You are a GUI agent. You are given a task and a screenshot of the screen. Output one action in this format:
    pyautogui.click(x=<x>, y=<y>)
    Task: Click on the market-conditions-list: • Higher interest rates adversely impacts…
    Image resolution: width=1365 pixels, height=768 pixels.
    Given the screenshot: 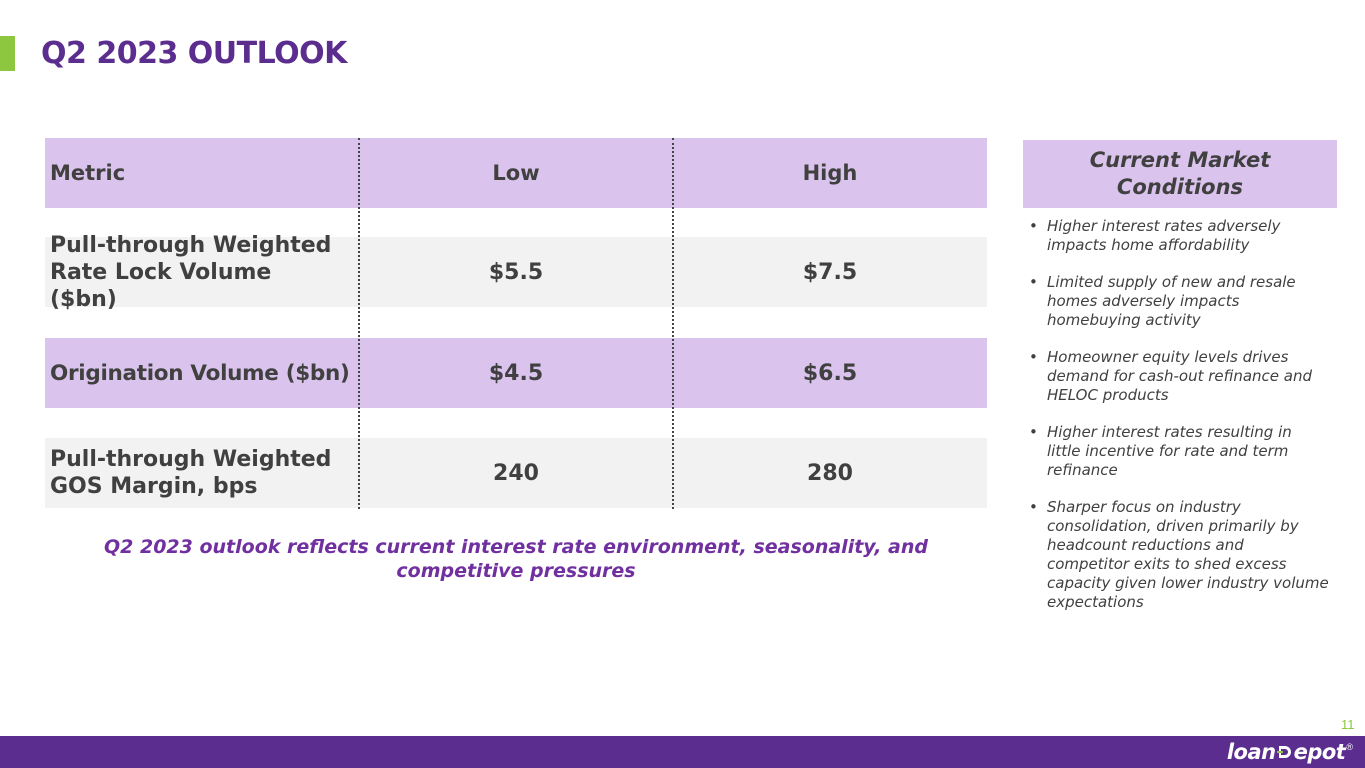 What is the action you would take?
    pyautogui.click(x=1179, y=423)
    